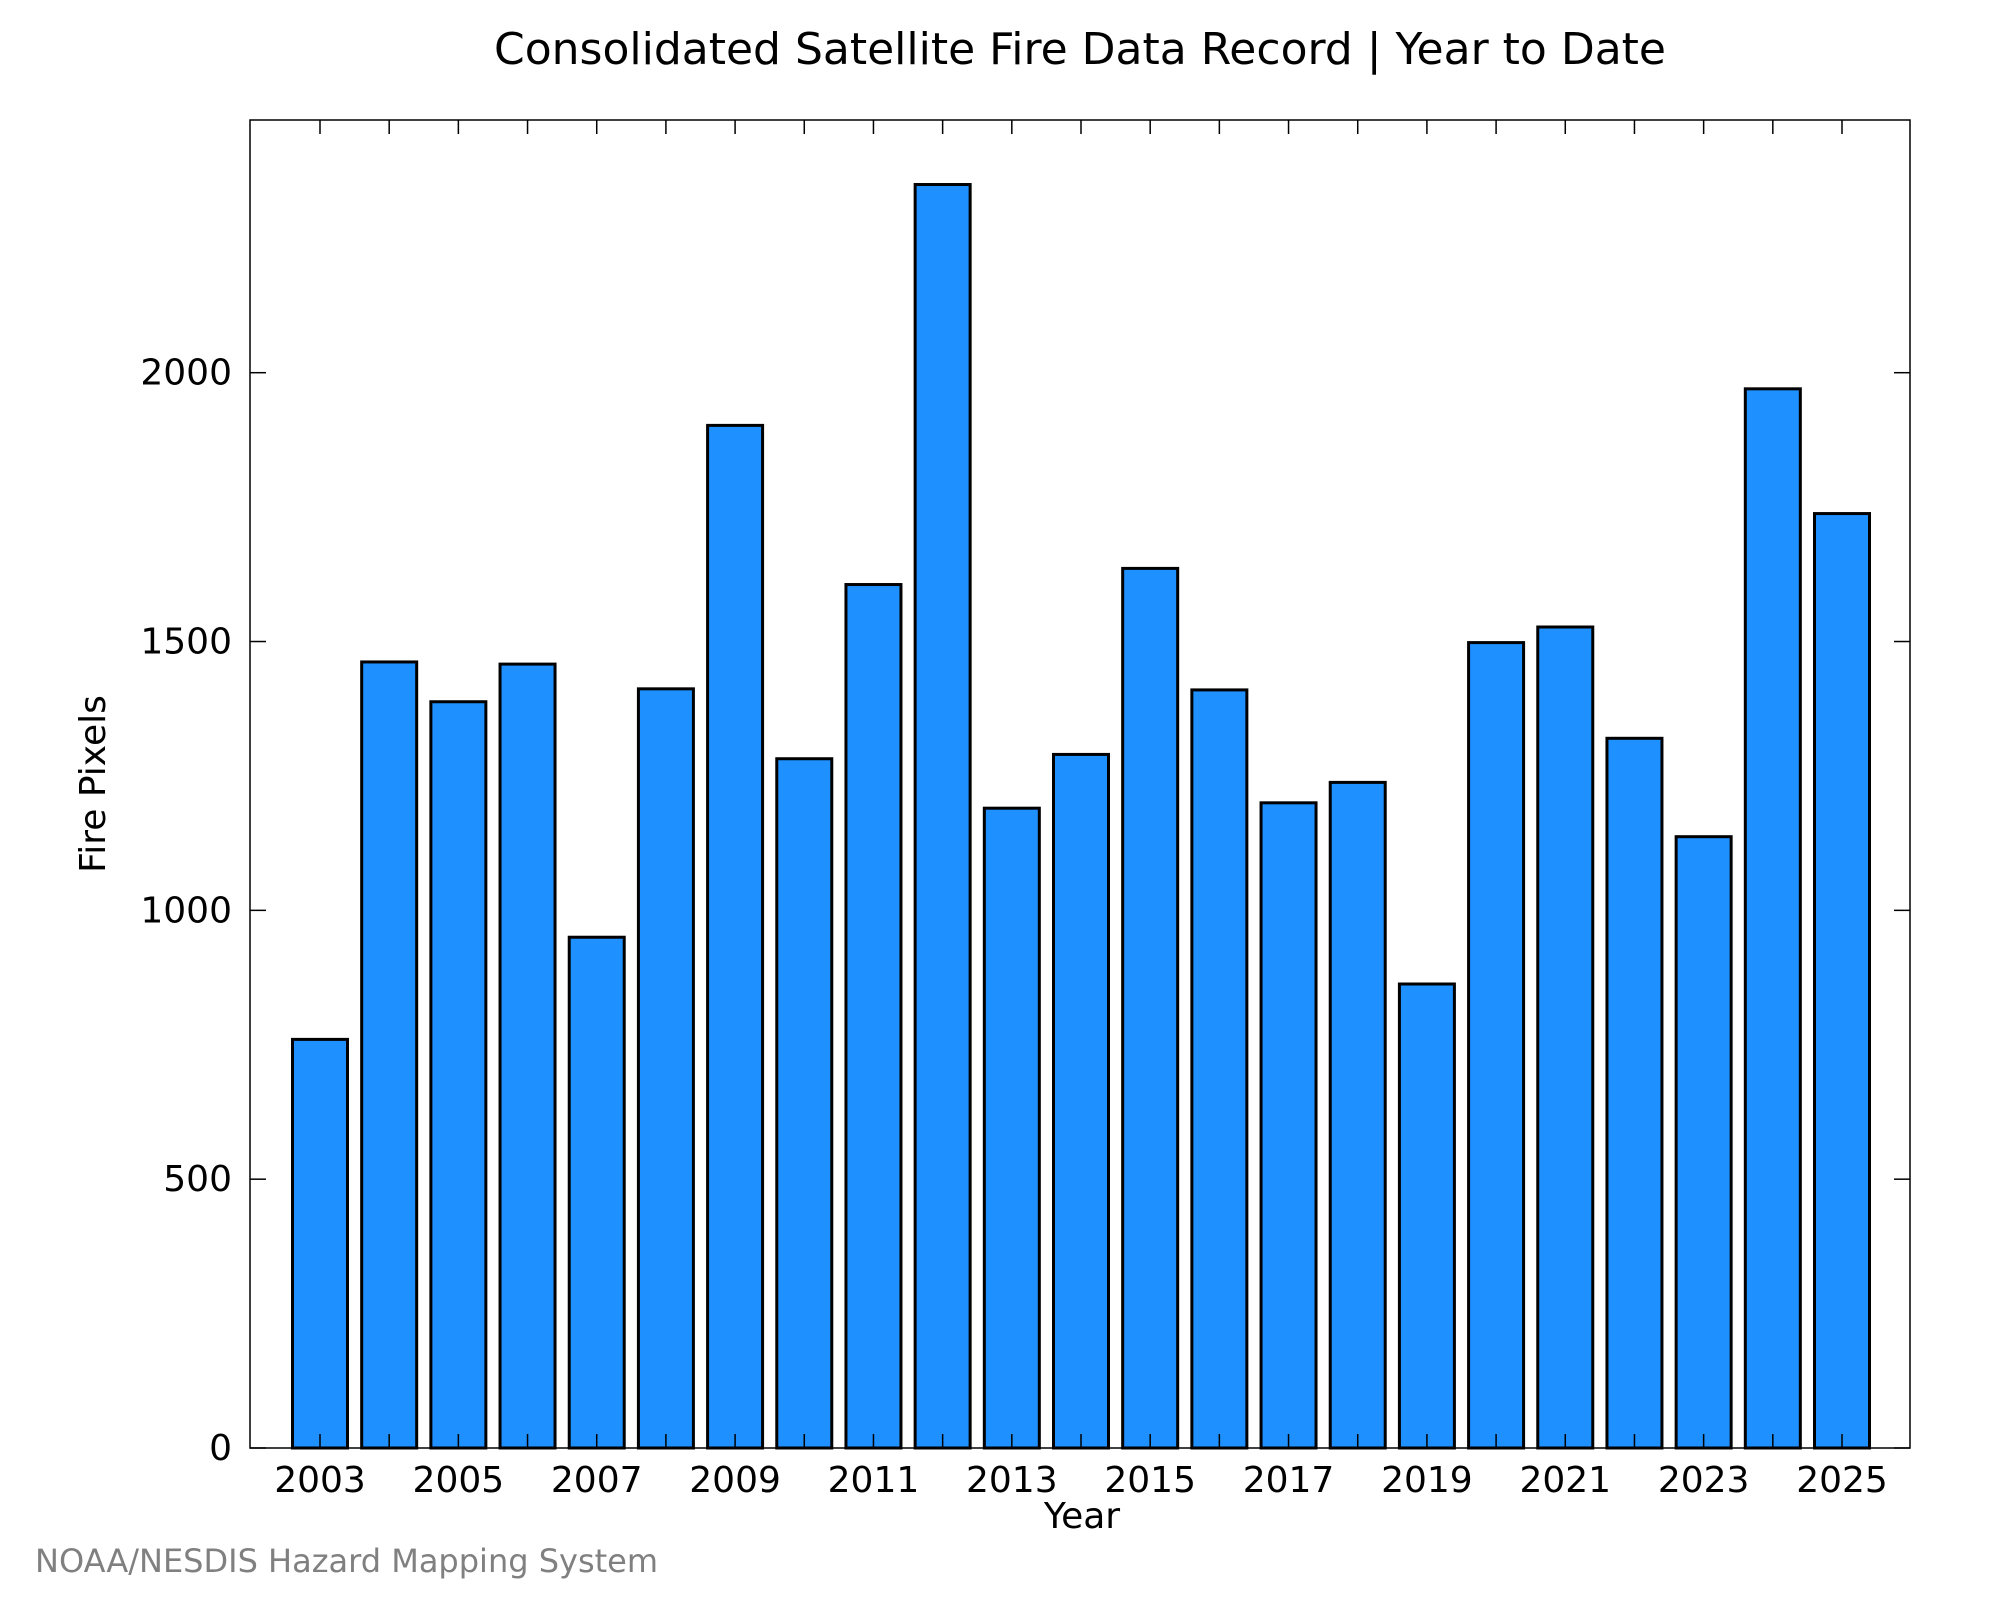 The width and height of the screenshot is (2000, 1600). What do you see at coordinates (1634, 1093) in the screenshot?
I see `bar-2022` at bounding box center [1634, 1093].